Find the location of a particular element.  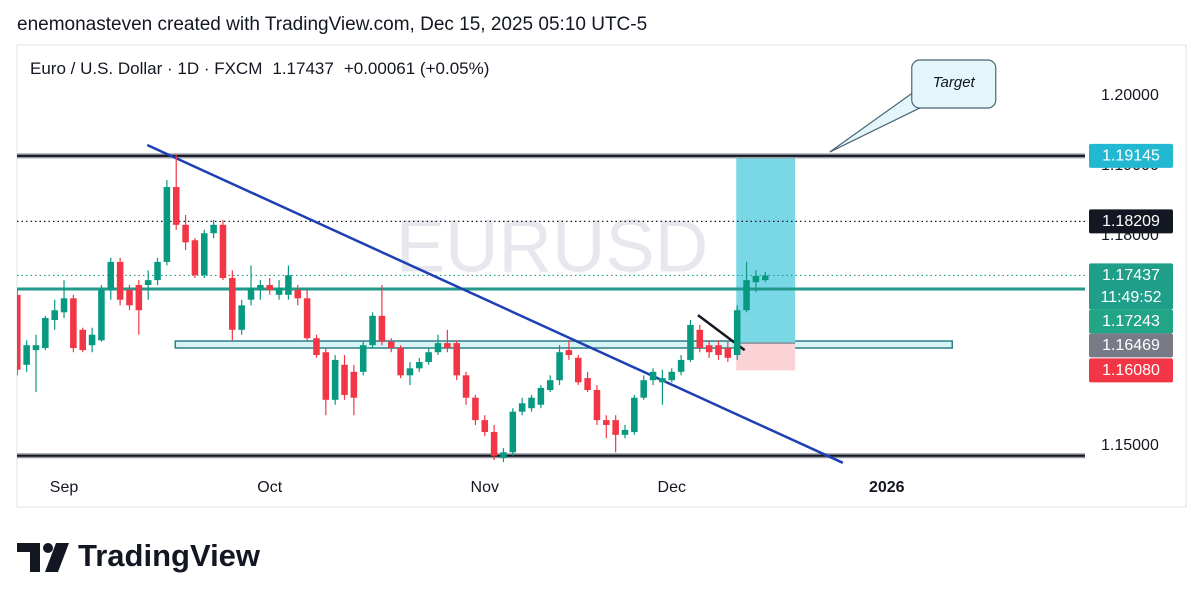

logo-mark is located at coordinates (28, 557).